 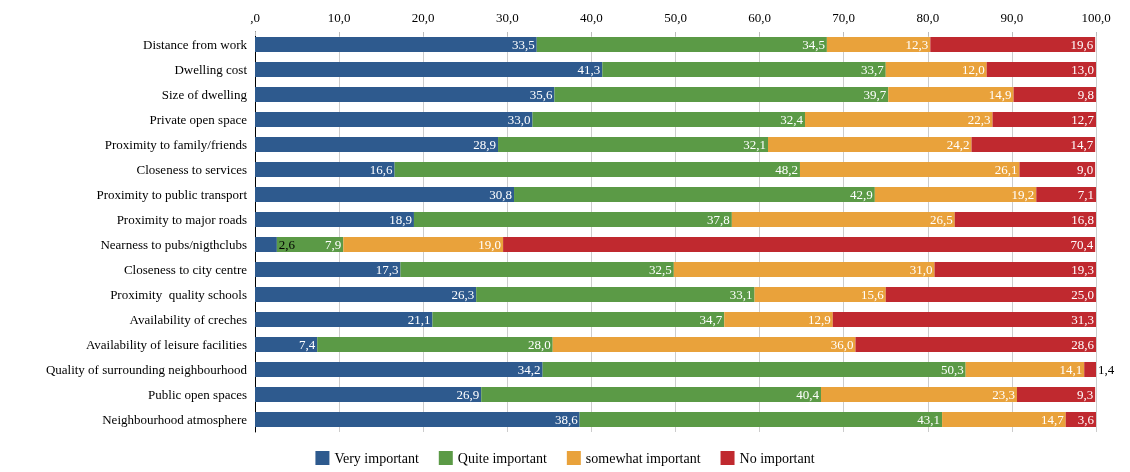 I want to click on y-tick-label: Quality of surrounding neighbourhood, so click(x=146, y=369).